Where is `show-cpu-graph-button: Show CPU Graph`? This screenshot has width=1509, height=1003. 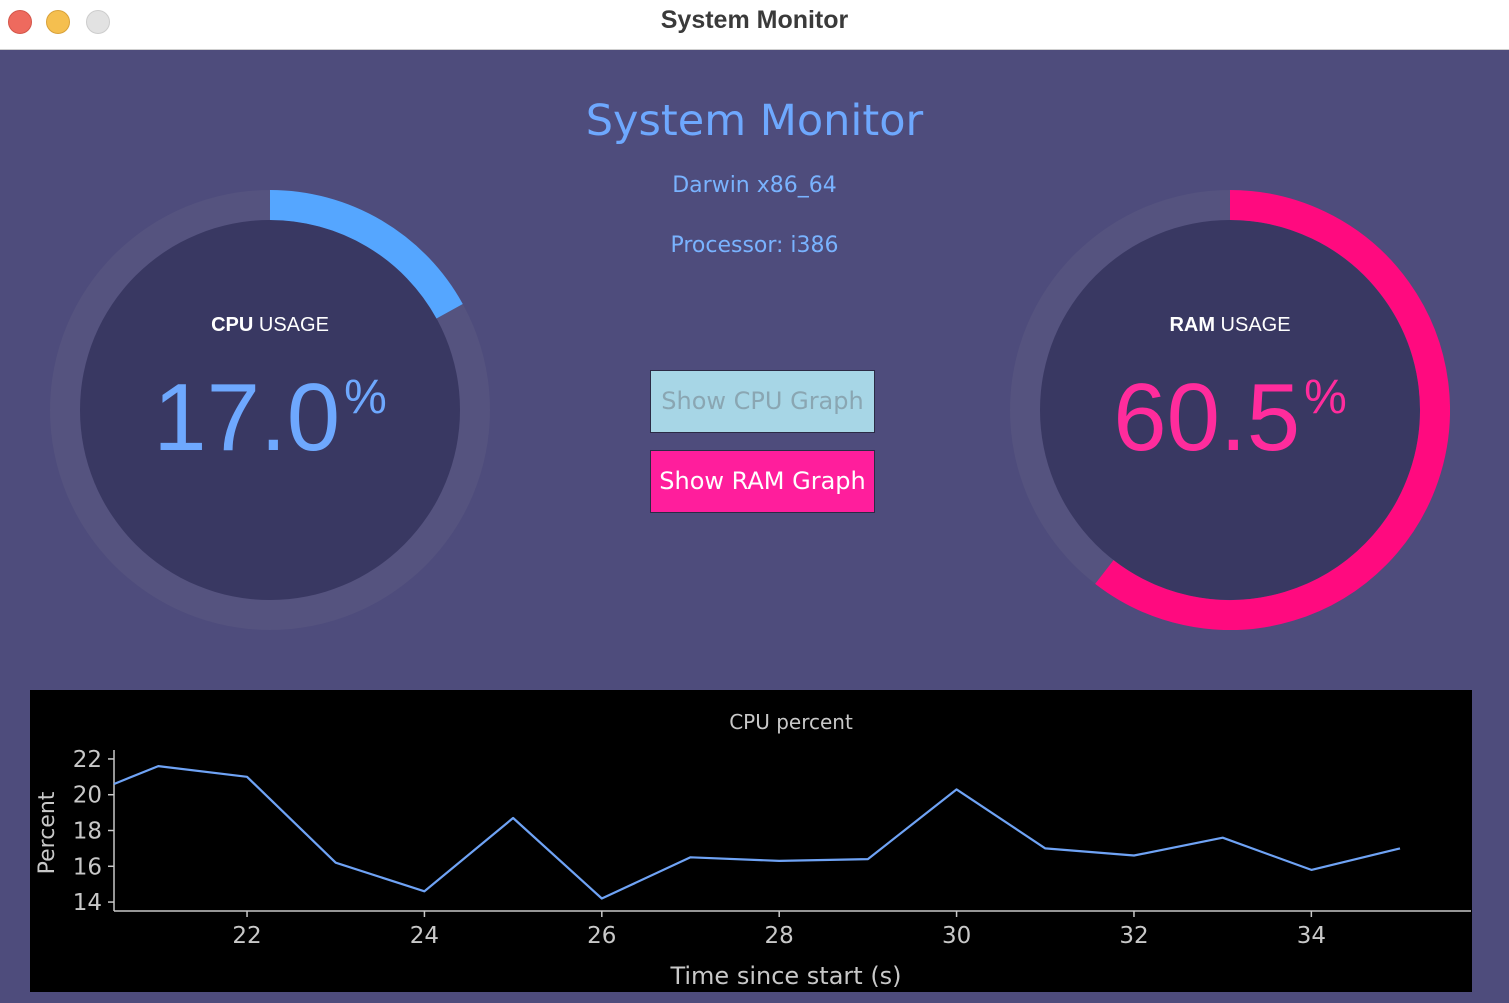 show-cpu-graph-button: Show CPU Graph is located at coordinates (762, 401).